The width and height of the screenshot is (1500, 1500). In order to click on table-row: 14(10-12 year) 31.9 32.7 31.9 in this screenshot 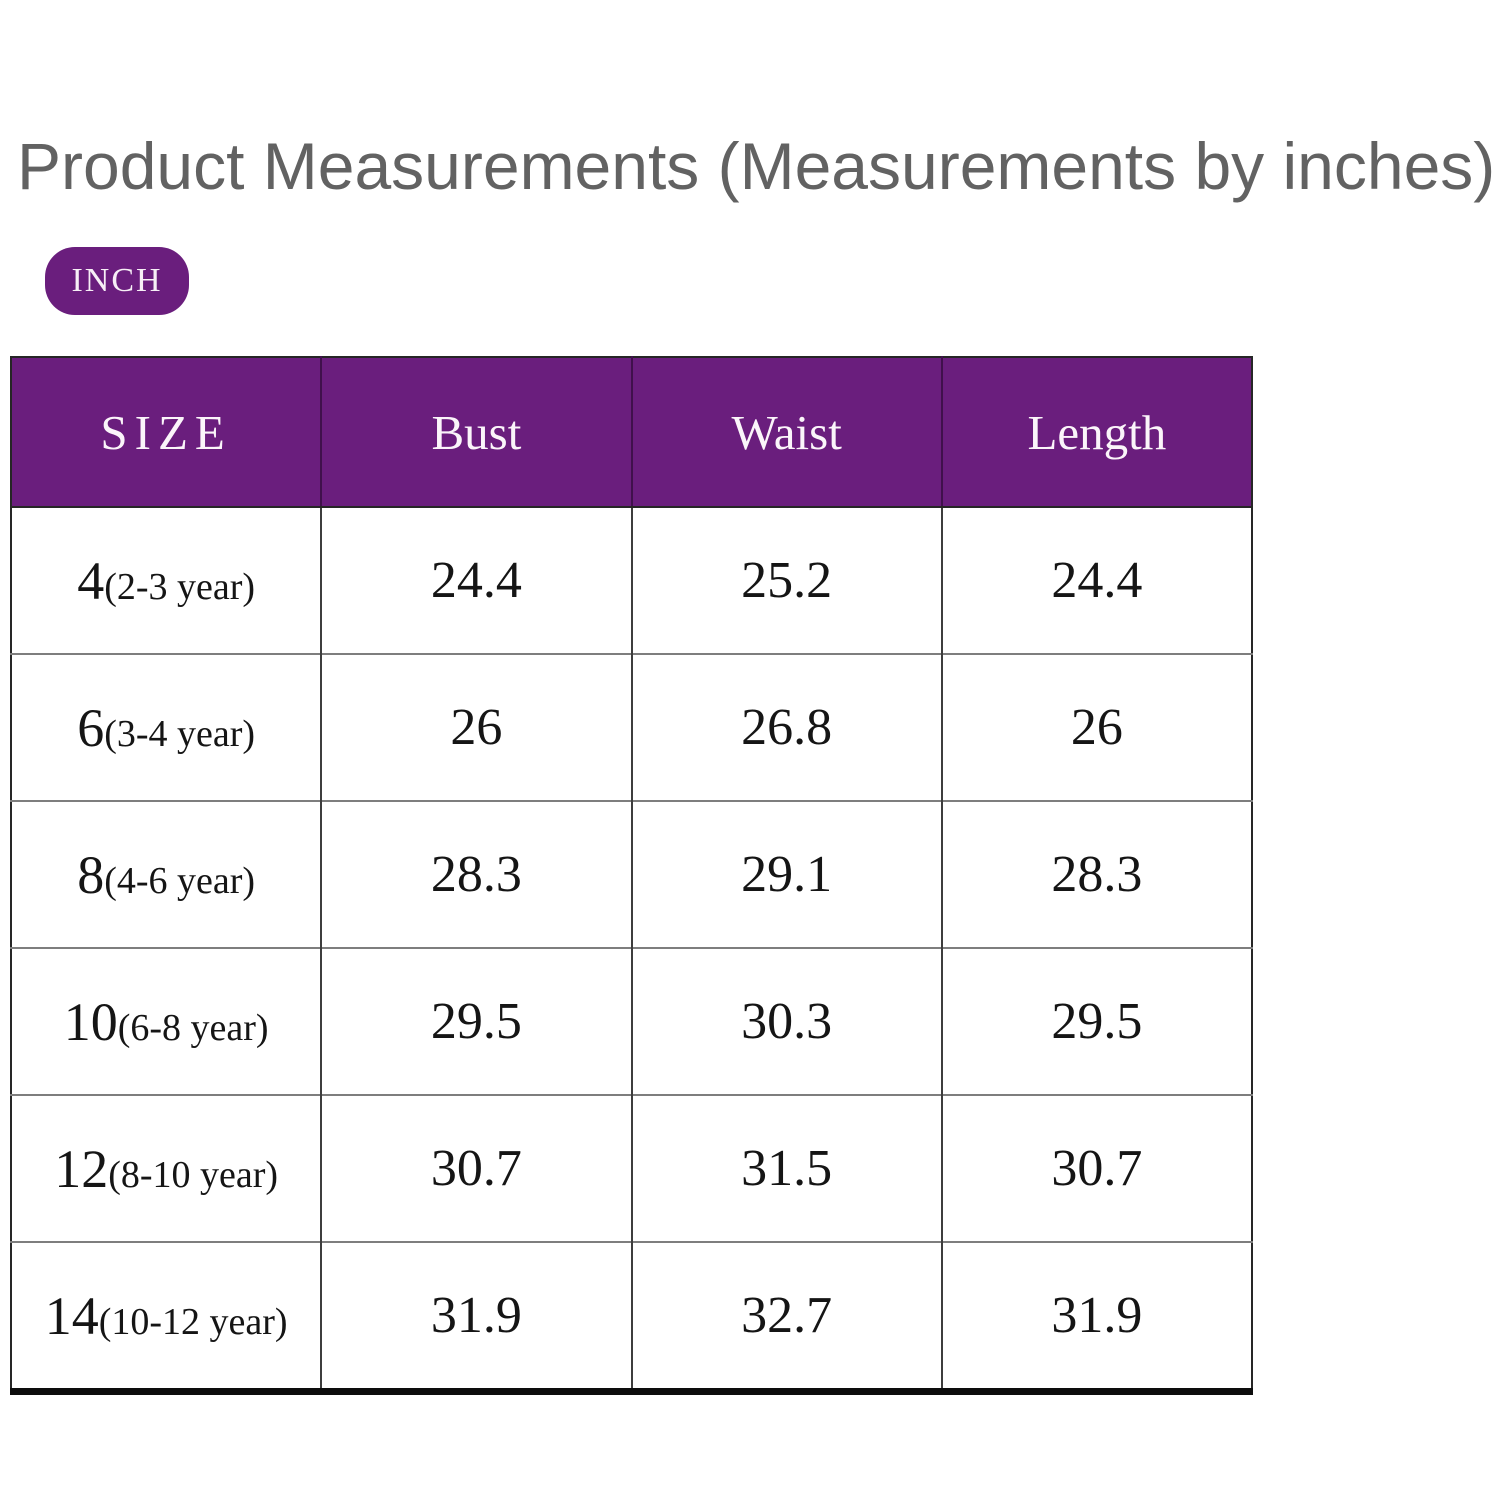, I will do `click(631, 1316)`.